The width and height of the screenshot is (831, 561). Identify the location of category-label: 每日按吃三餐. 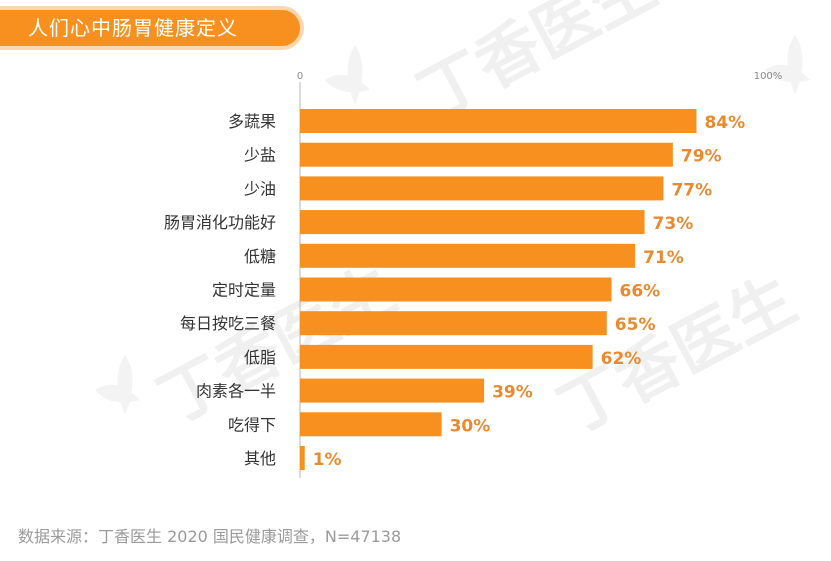
(228, 323).